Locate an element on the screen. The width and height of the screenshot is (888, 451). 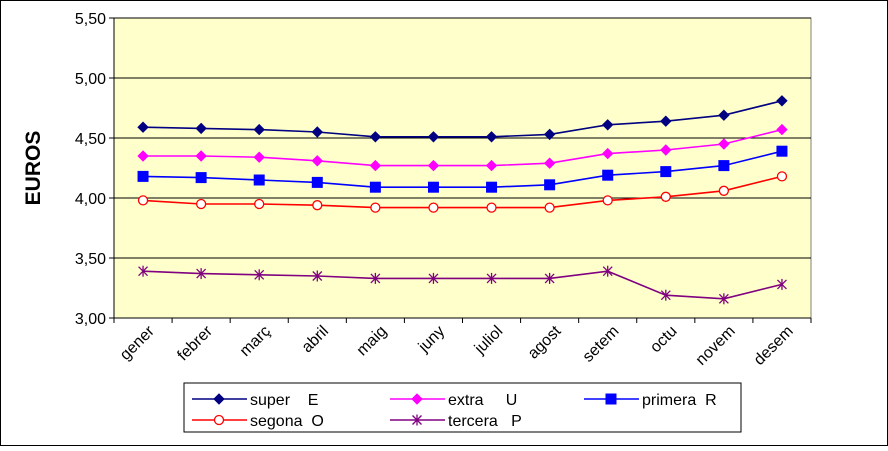
legend-box is located at coordinates (462, 407).